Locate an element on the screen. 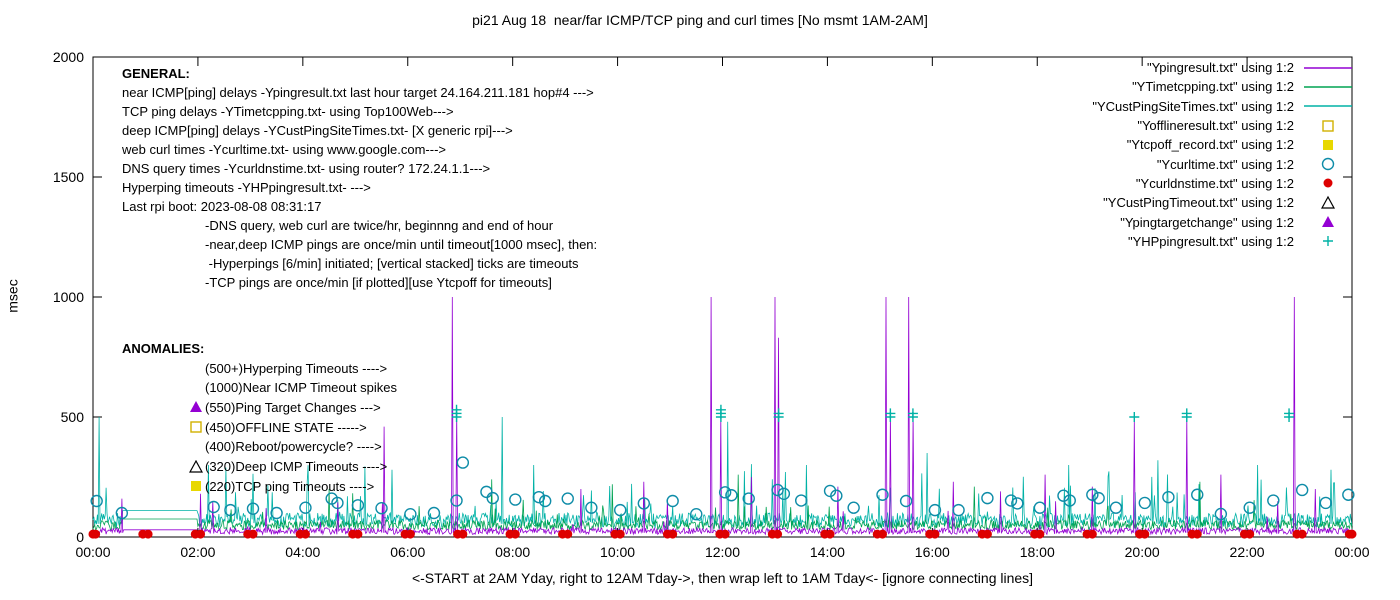 The image size is (1400, 600). x-tick-label: 18:00 is located at coordinates (1037, 552).